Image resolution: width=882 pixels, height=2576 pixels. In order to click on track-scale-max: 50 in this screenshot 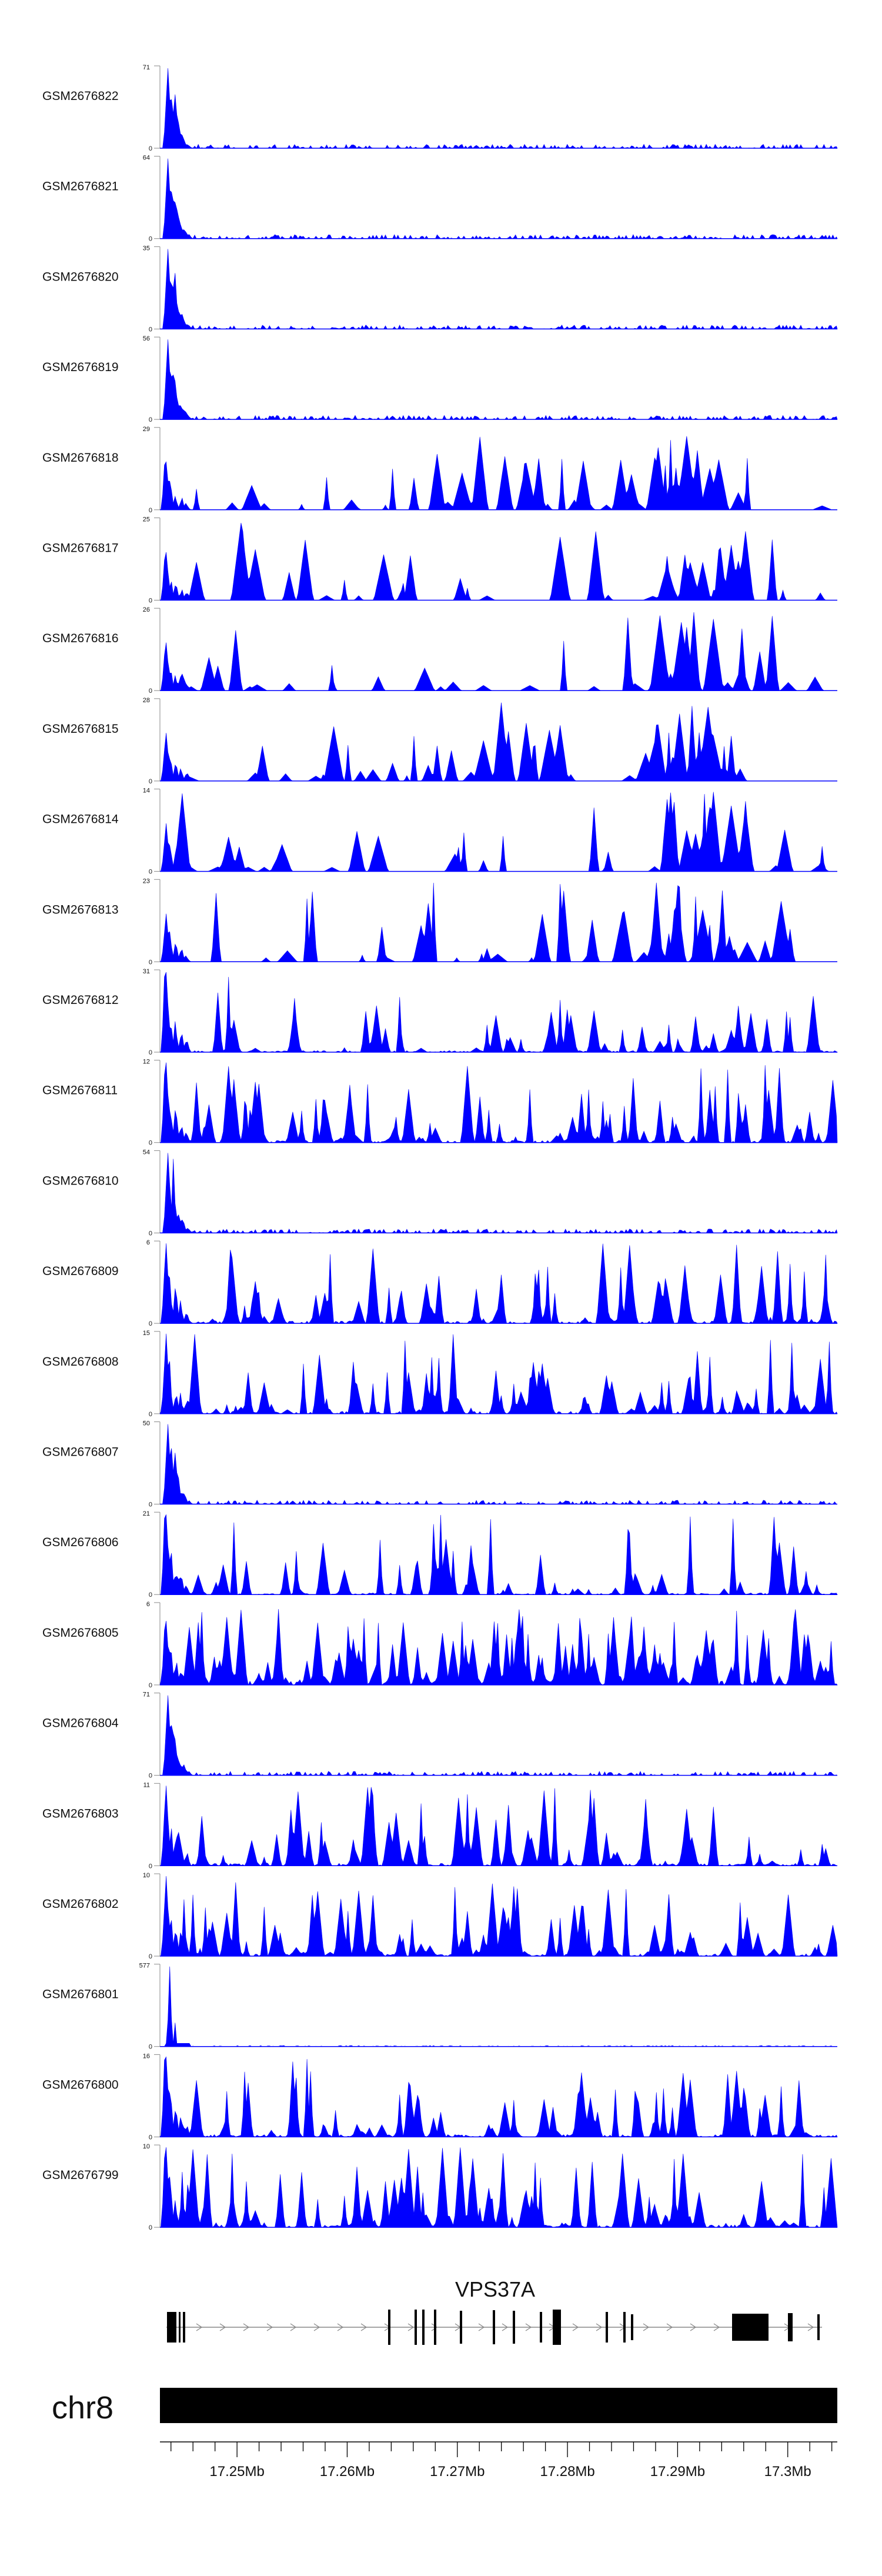, I will do `click(146, 1423)`.